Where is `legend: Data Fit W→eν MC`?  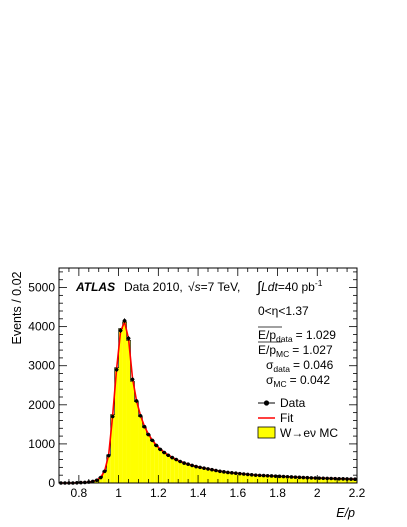 legend: Data Fit W→eν MC is located at coordinates (297, 418).